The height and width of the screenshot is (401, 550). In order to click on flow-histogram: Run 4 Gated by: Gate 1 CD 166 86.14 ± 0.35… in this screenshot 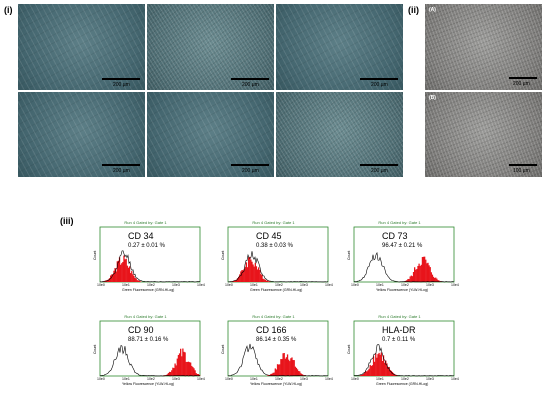, I will do `click(274, 351)`.